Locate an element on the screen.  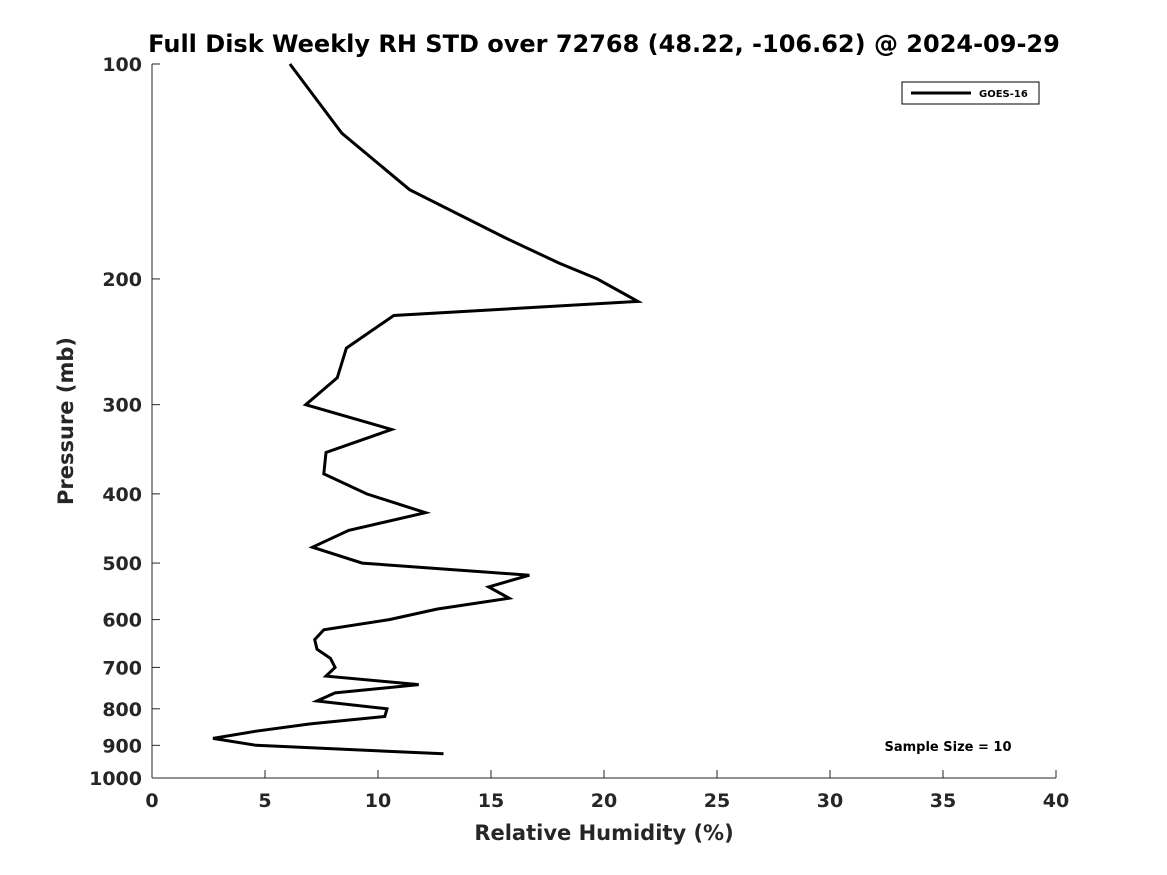
x-tick-label: 20 is located at coordinates (604, 801).